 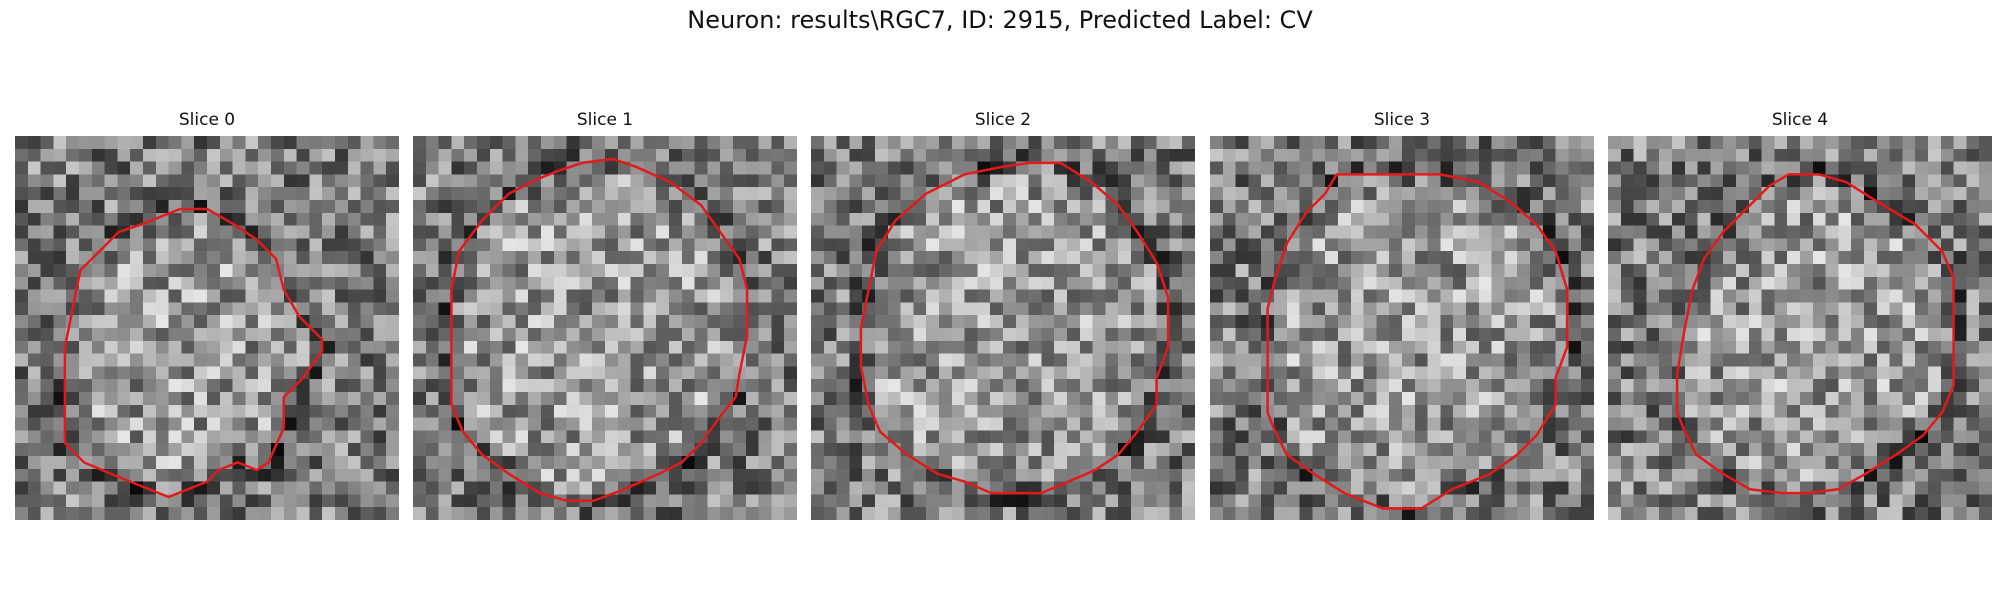 I want to click on slice-panel-2: Slice 2, so click(x=1003, y=314).